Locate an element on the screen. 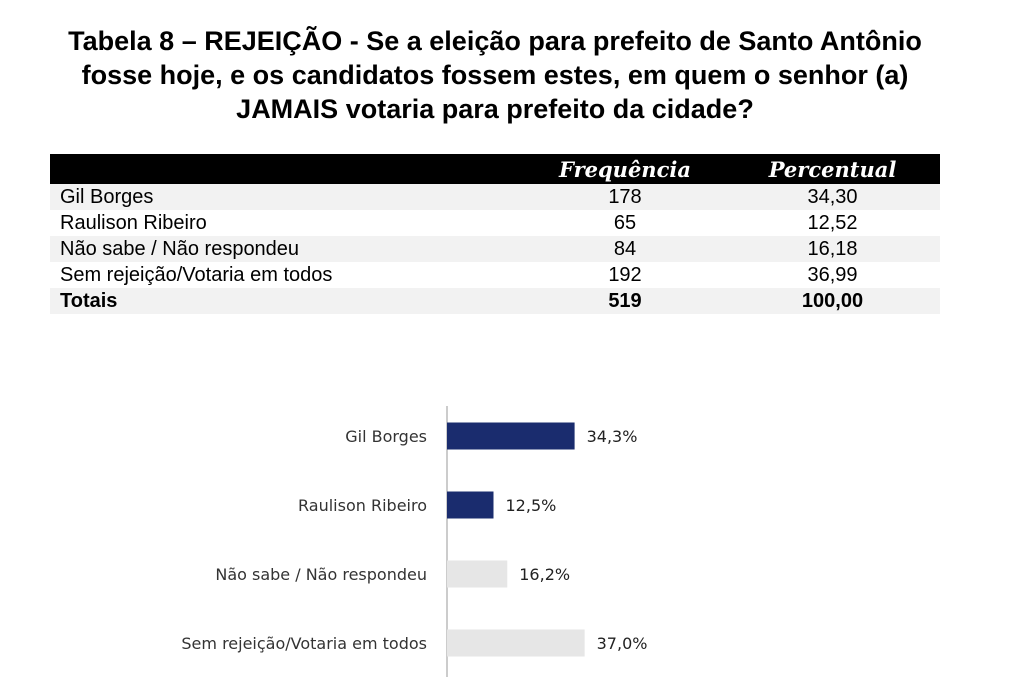  row-label: Gil Borges is located at coordinates (287, 197).